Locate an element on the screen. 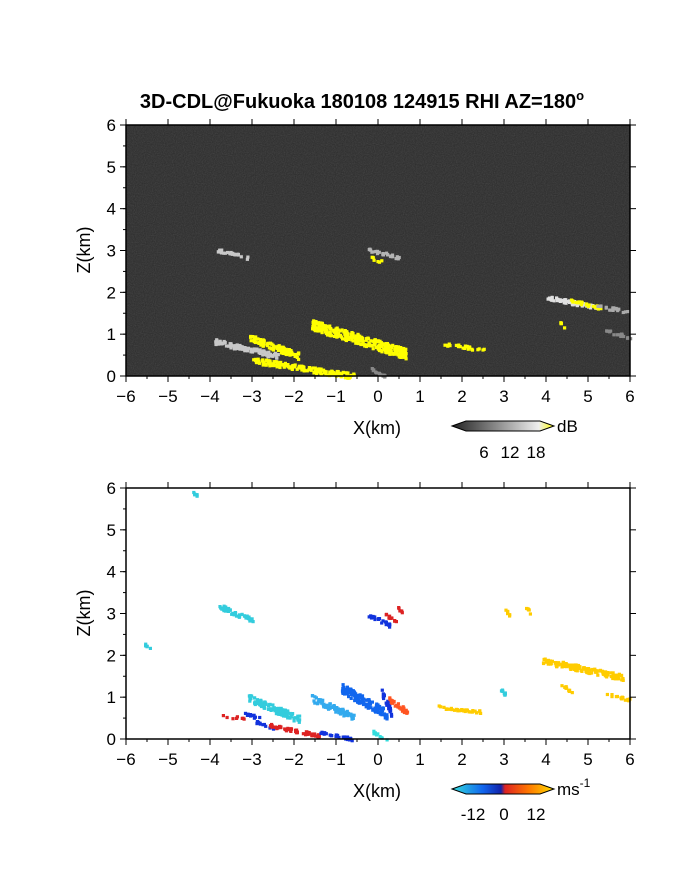 The height and width of the screenshot is (880, 680). y-tick-label: 3 is located at coordinates (111, 251).